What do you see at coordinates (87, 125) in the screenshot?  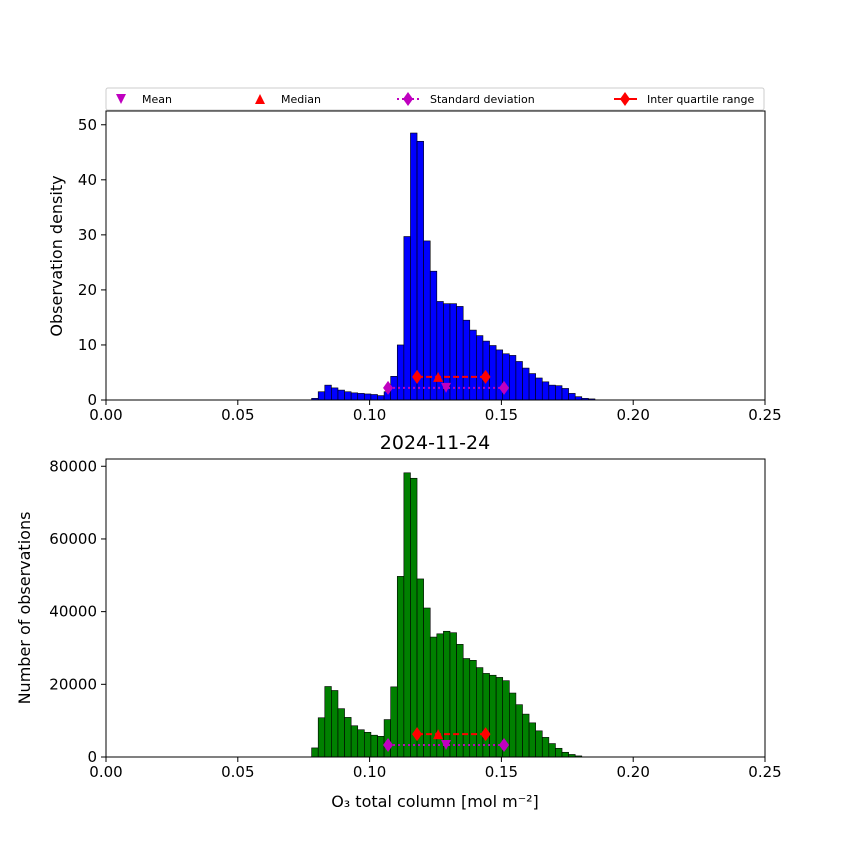 I see `y-tick-label: 50` at bounding box center [87, 125].